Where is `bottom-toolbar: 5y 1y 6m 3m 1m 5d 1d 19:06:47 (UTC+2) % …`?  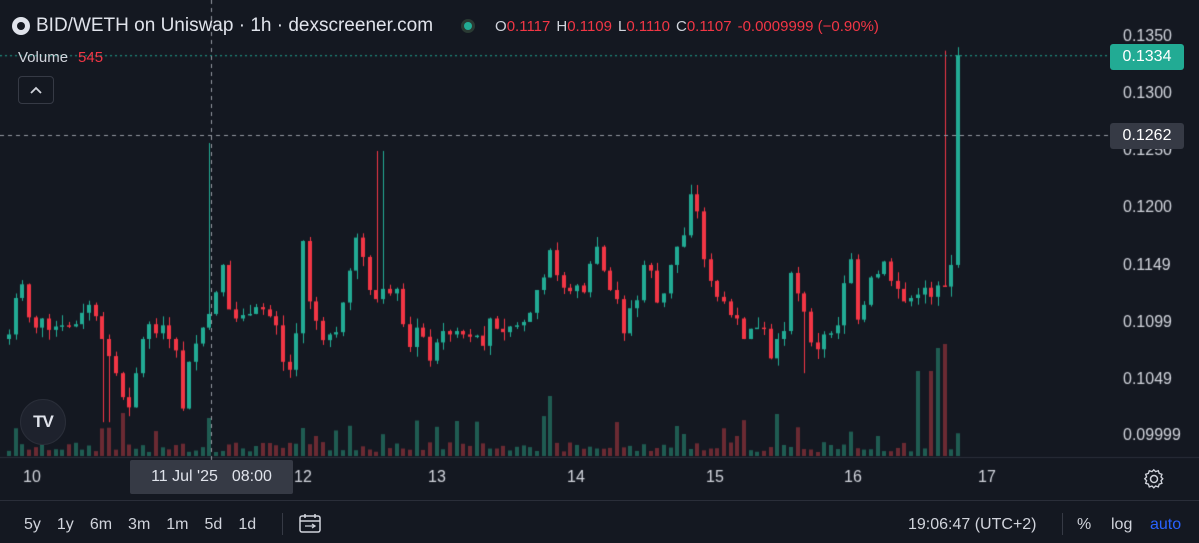
bottom-toolbar: 5y 1y 6m 3m 1m 5d 1d 19:06:47 (UTC+2) % … is located at coordinates (599, 521).